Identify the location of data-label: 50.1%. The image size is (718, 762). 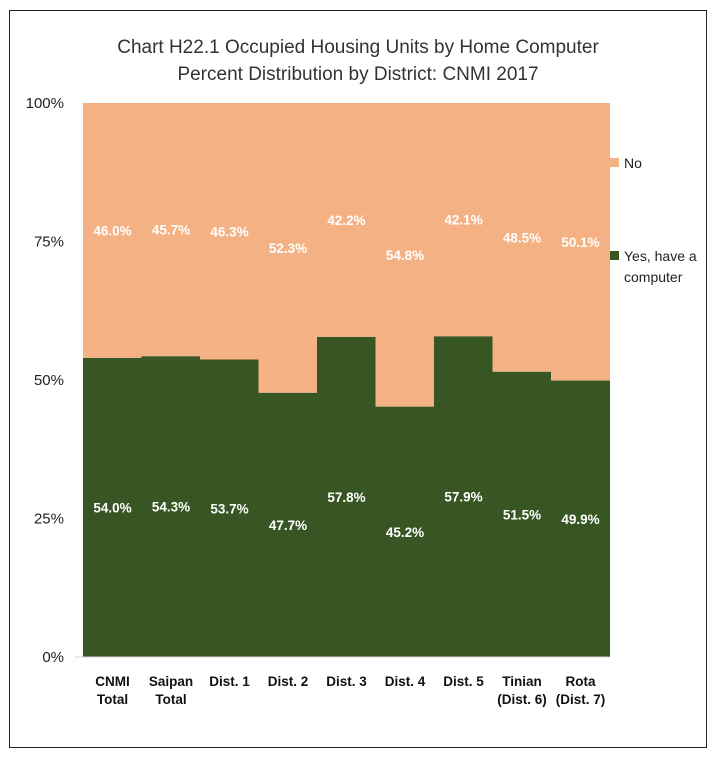
(580, 242).